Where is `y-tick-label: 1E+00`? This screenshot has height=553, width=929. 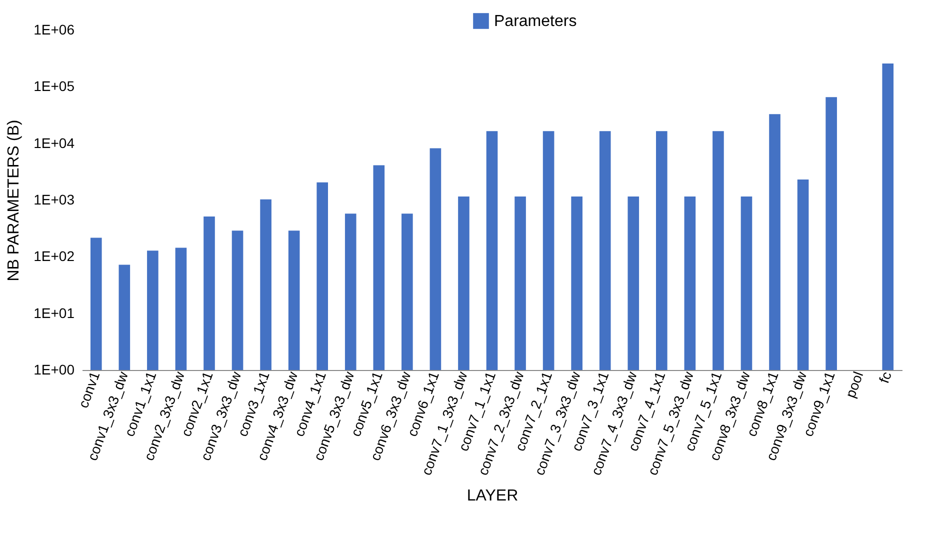
y-tick-label: 1E+00 is located at coordinates (54, 370).